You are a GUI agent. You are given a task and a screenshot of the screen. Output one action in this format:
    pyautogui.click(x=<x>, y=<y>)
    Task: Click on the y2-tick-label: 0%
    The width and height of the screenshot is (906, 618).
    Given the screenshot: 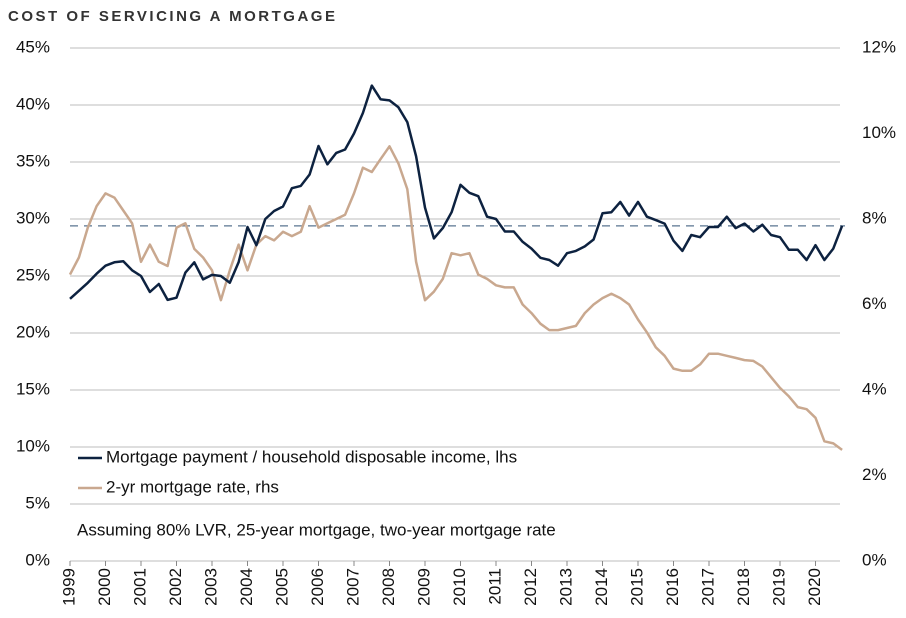 What is the action you would take?
    pyautogui.click(x=874, y=559)
    